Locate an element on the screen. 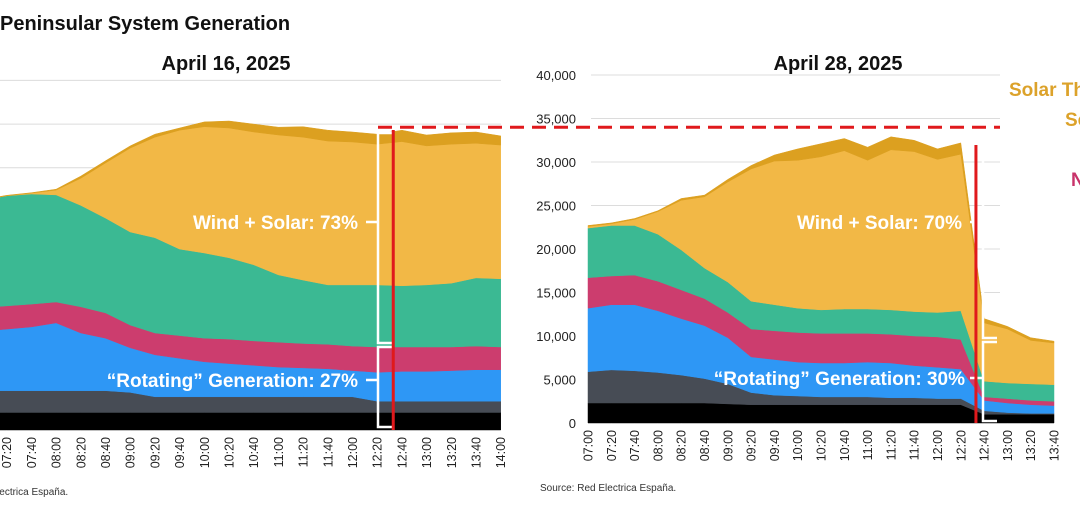  y-tick-label: 5,000 is located at coordinates (559, 380).